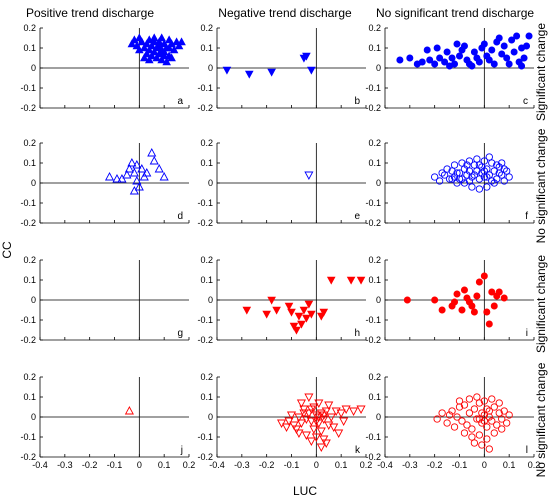 The image size is (550, 501). I want to click on panel-letter: j, so click(181, 450).